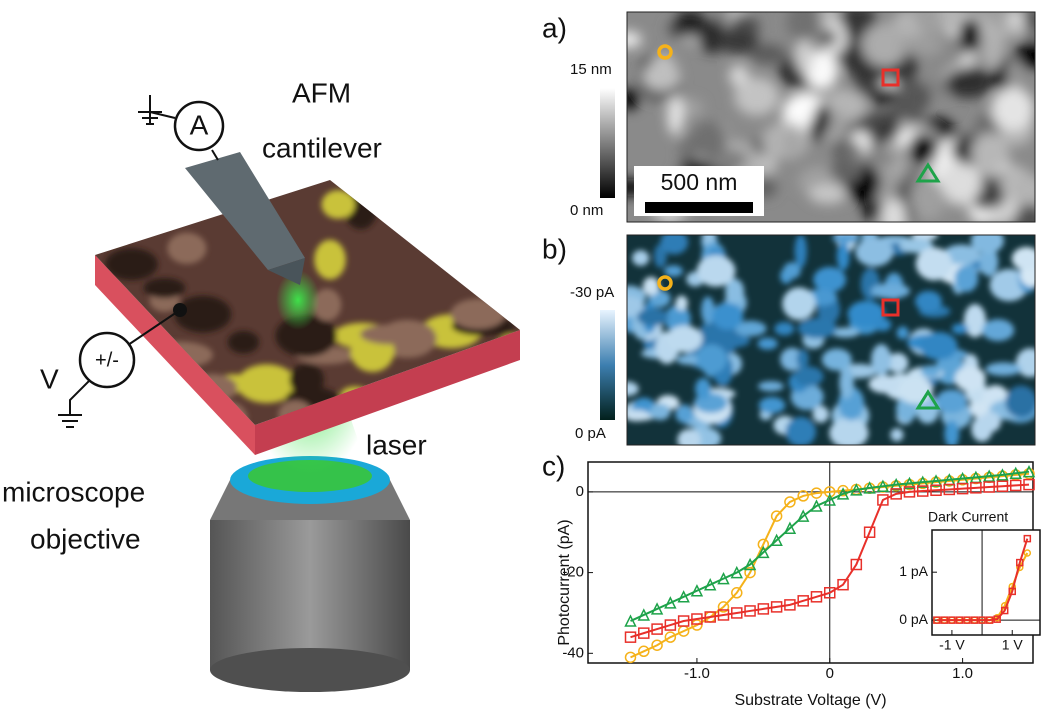 The image size is (1041, 713). Describe the element at coordinates (699, 207) in the screenshot. I see `scale-bar` at that location.